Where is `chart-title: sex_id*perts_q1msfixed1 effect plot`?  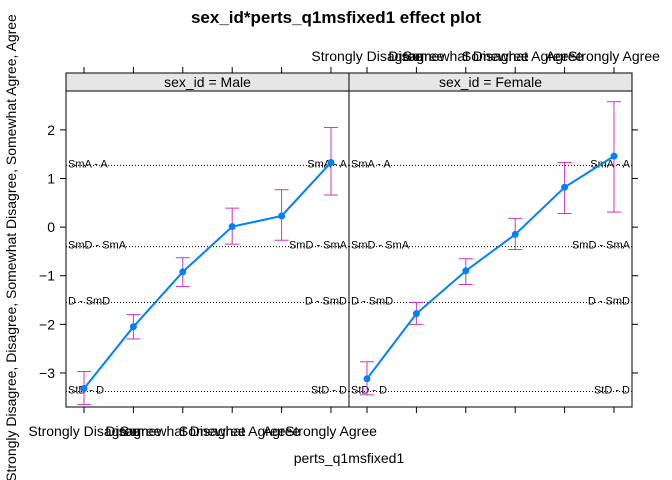 chart-title: sex_id*perts_q1msfixed1 effect plot is located at coordinates (336, 17).